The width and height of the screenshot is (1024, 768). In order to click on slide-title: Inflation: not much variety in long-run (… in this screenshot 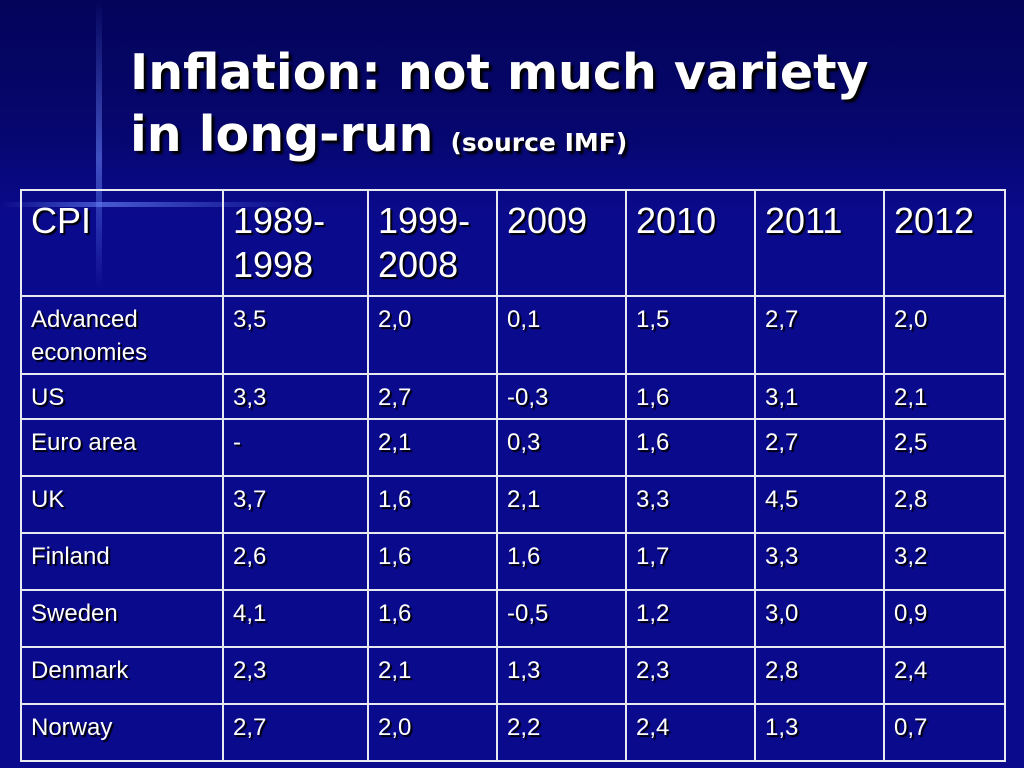, I will do `click(560, 108)`.